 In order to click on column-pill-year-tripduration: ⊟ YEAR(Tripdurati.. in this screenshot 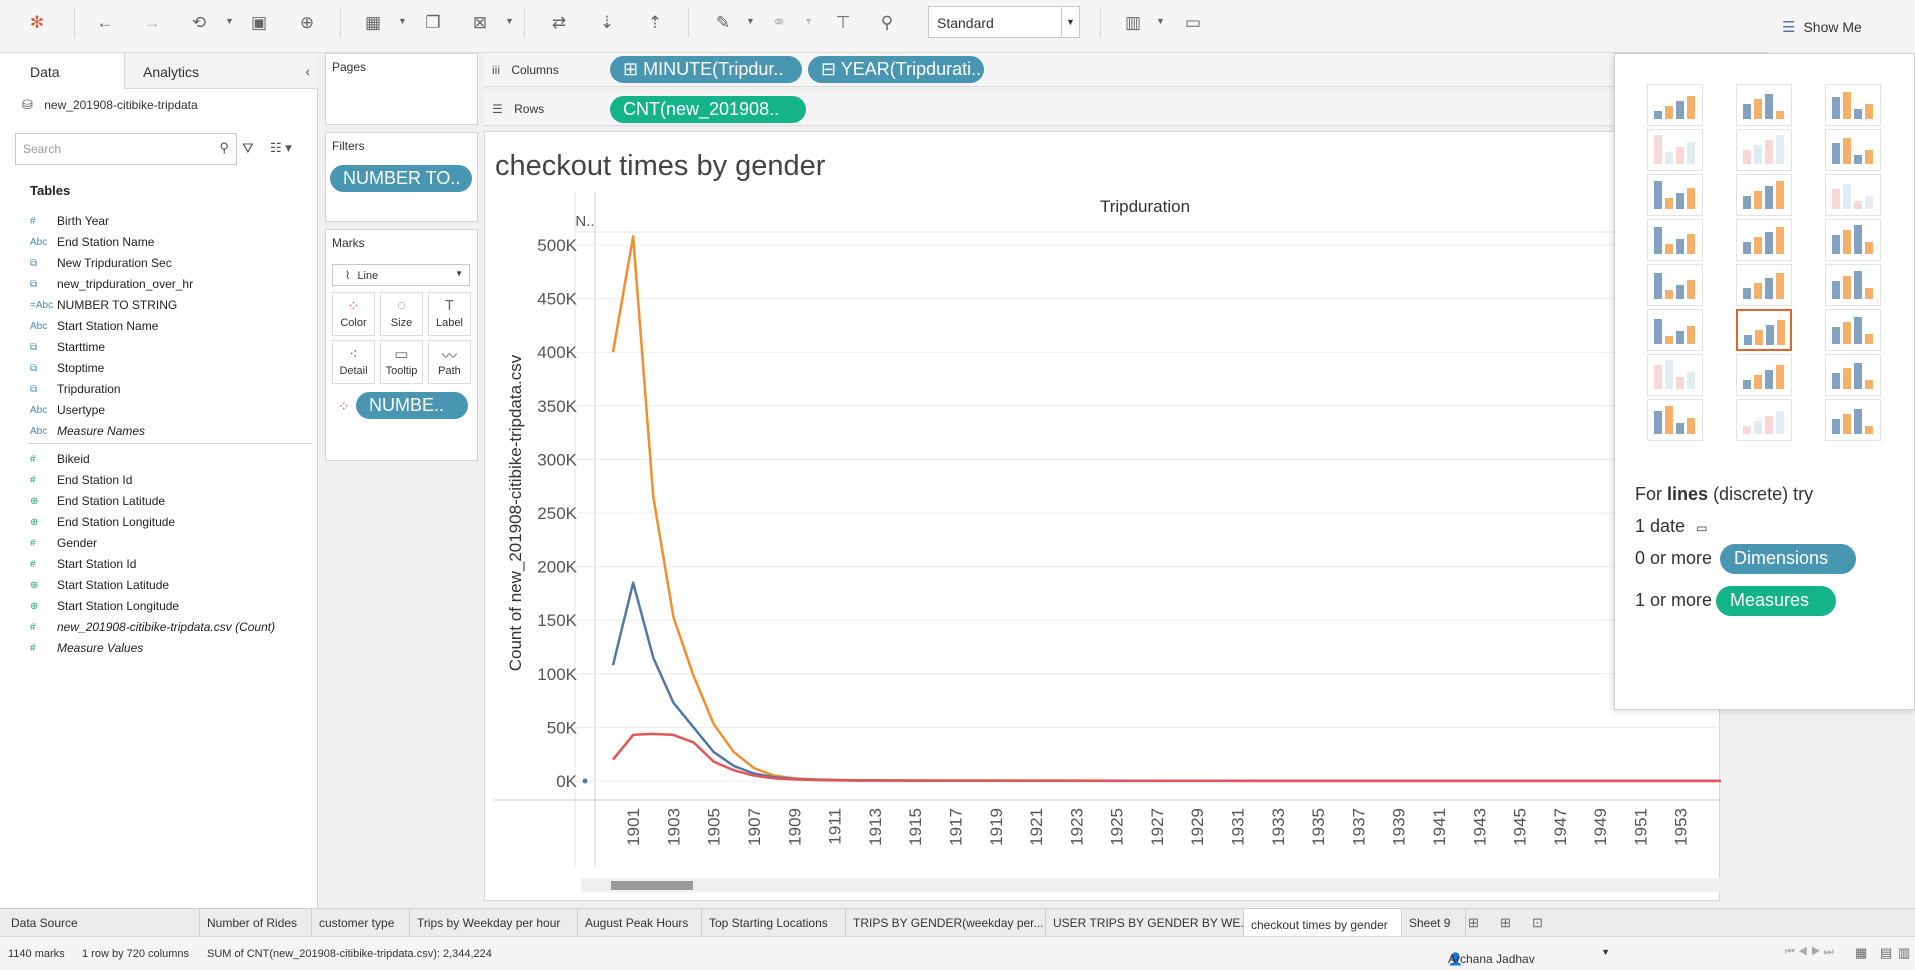, I will do `click(896, 69)`.